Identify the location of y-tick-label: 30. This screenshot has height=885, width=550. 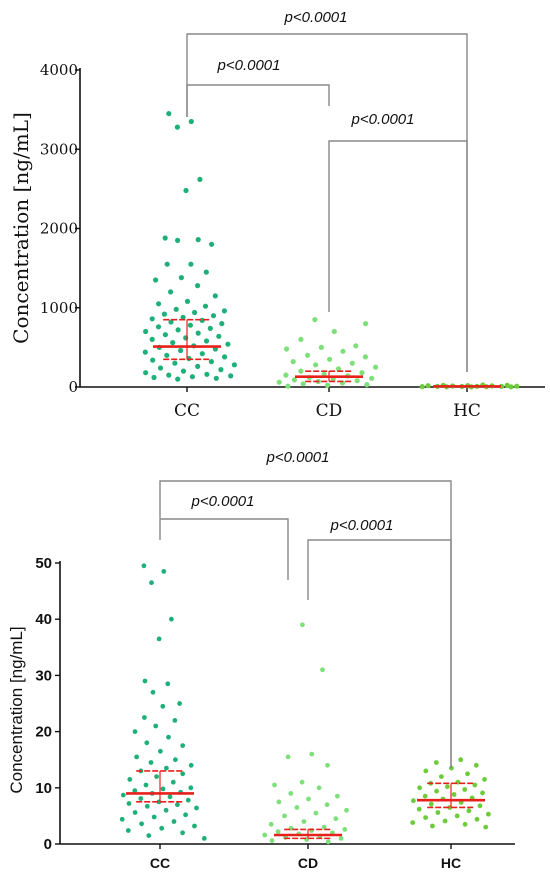
(43, 675).